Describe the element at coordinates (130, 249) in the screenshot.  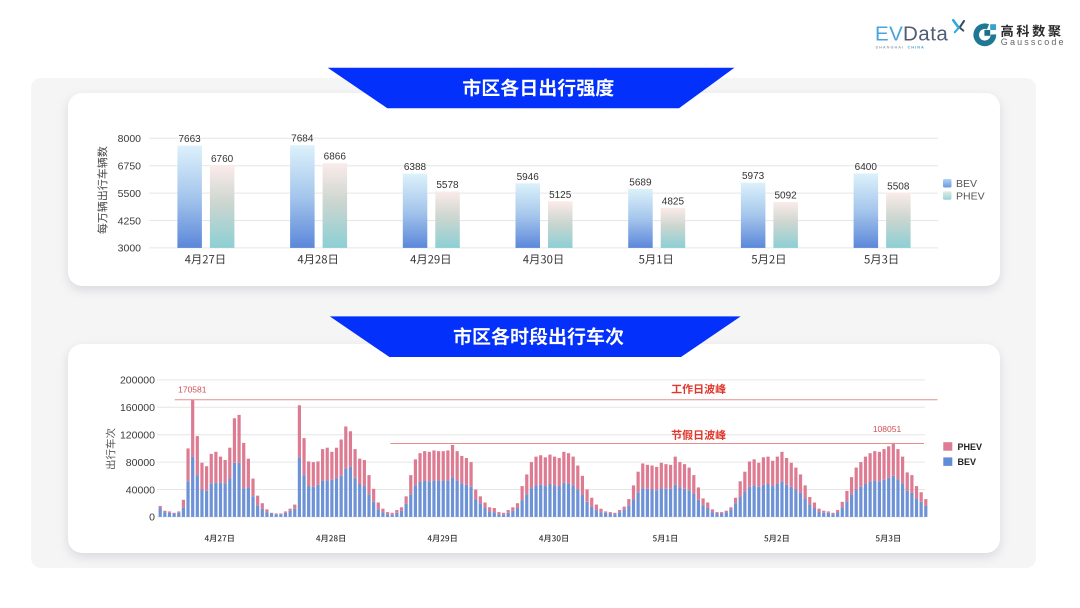
I see `svg-text: 3000` at that location.